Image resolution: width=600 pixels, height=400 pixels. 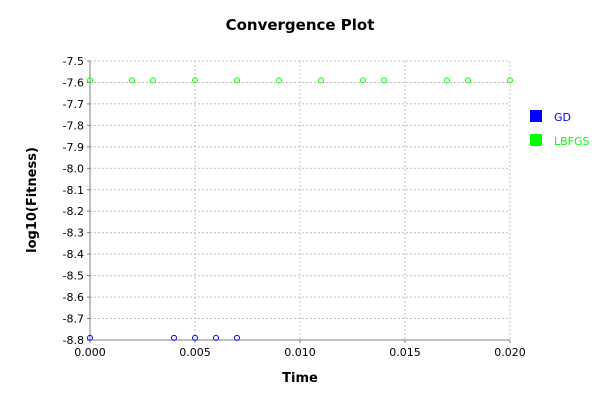 I want to click on y-tick-label: -7.9, so click(x=73, y=147).